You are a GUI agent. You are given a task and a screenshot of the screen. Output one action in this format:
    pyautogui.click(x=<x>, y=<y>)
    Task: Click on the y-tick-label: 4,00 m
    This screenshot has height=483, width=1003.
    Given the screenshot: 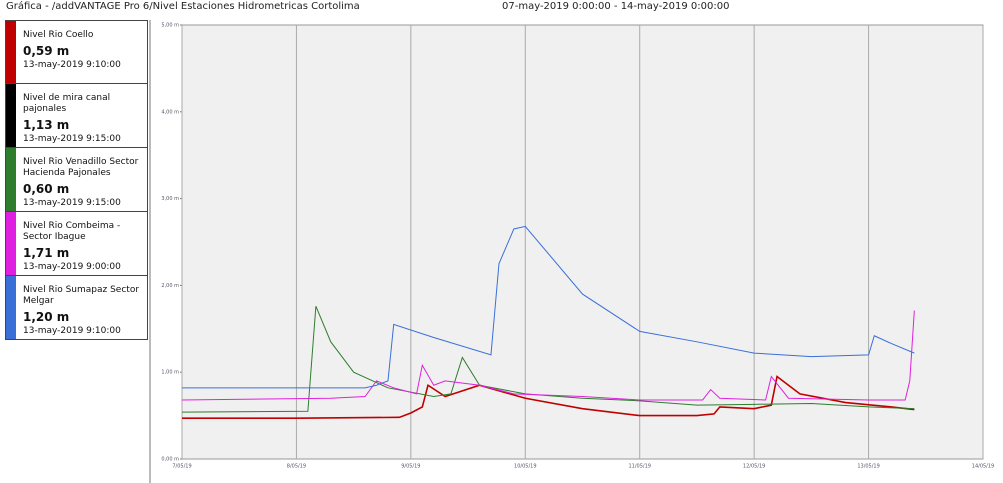 What is the action you would take?
    pyautogui.click(x=170, y=112)
    